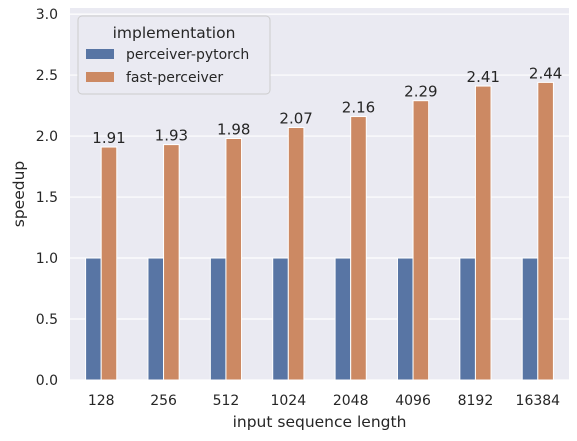 The width and height of the screenshot is (577, 441). Describe the element at coordinates (358, 108) in the screenshot. I see `bar-value-label: 2.16` at that location.